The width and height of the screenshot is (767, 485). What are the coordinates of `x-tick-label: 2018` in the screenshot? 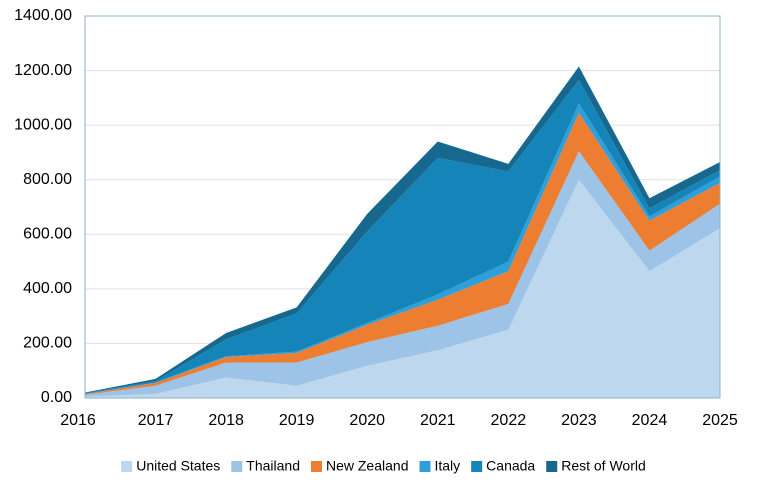 It's located at (226, 420).